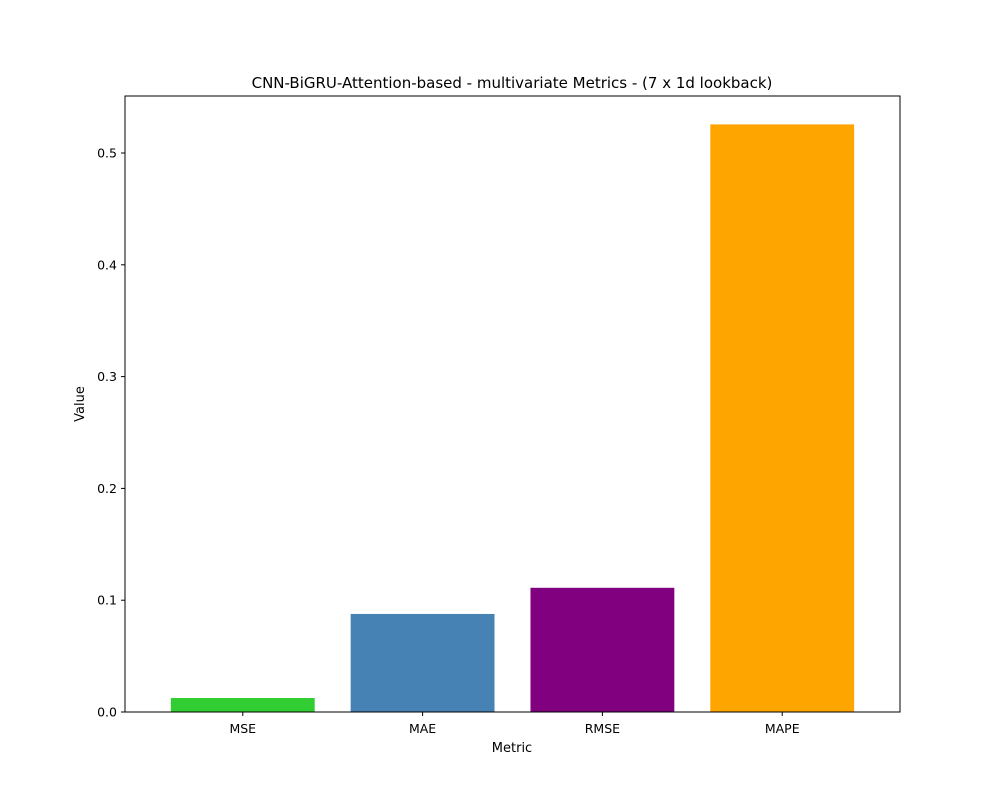 The height and width of the screenshot is (800, 1000). What do you see at coordinates (107, 600) in the screenshot?
I see `y-tick-label: 0.1` at bounding box center [107, 600].